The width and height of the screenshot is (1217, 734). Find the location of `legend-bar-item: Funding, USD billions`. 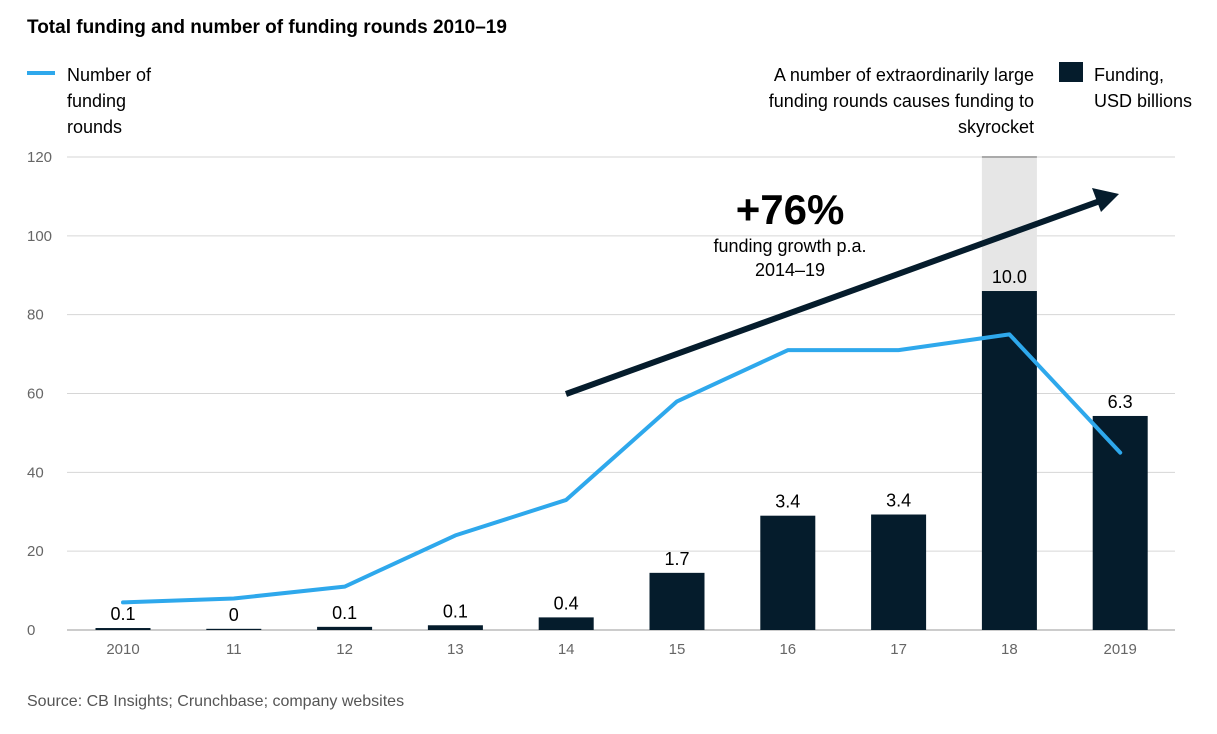

legend-bar-item: Funding, USD billions is located at coordinates (1131, 88).